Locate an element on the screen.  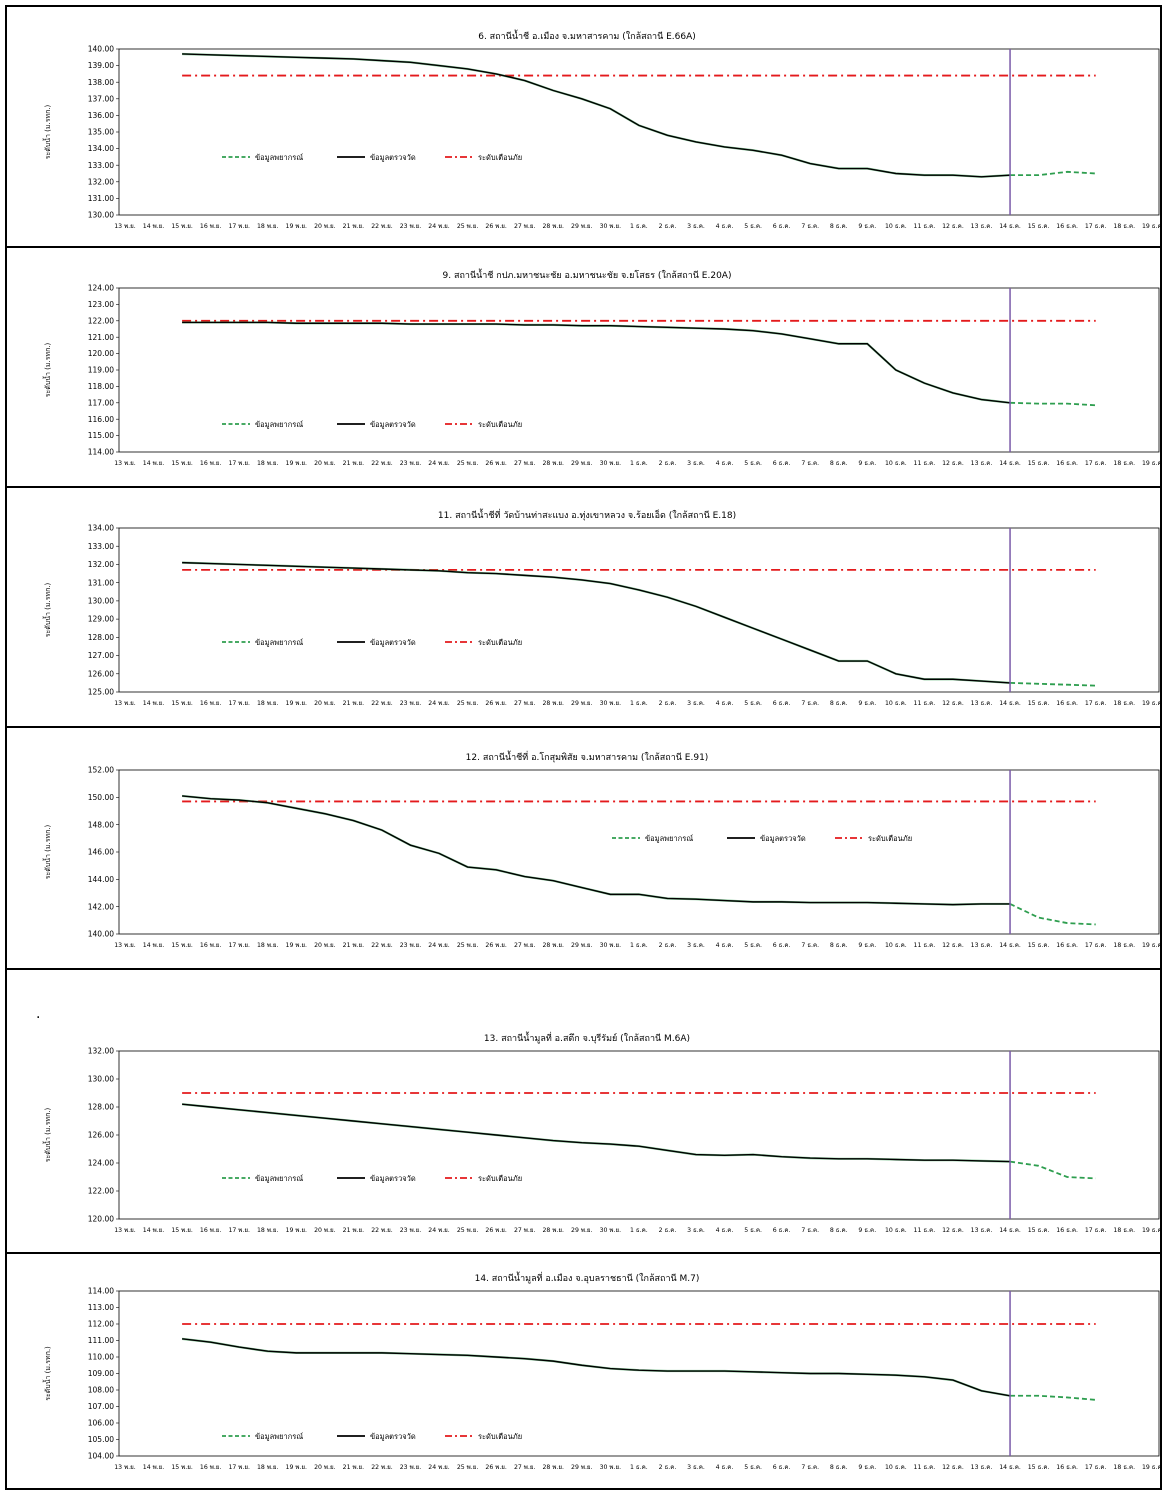
x-tick-label: 20 พ.ย. is located at coordinates (325, 463).